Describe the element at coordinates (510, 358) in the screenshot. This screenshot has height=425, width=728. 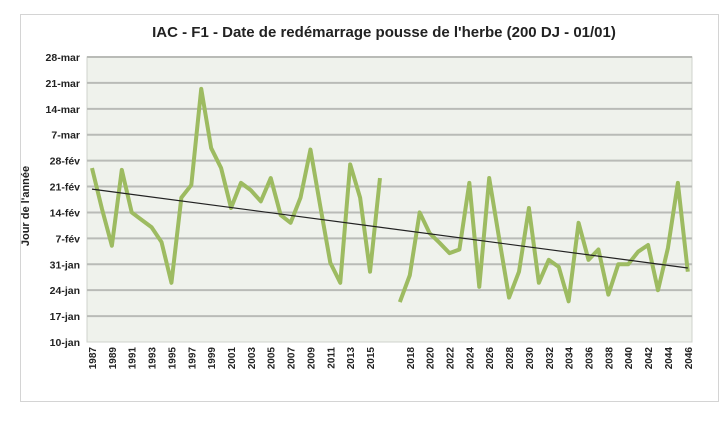
I see `x-tick-label: 2028` at that location.